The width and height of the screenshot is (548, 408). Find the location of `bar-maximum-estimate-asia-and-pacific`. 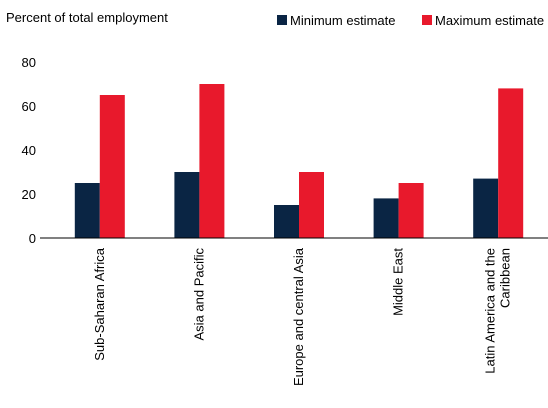

bar-maximum-estimate-asia-and-pacific is located at coordinates (212, 161).